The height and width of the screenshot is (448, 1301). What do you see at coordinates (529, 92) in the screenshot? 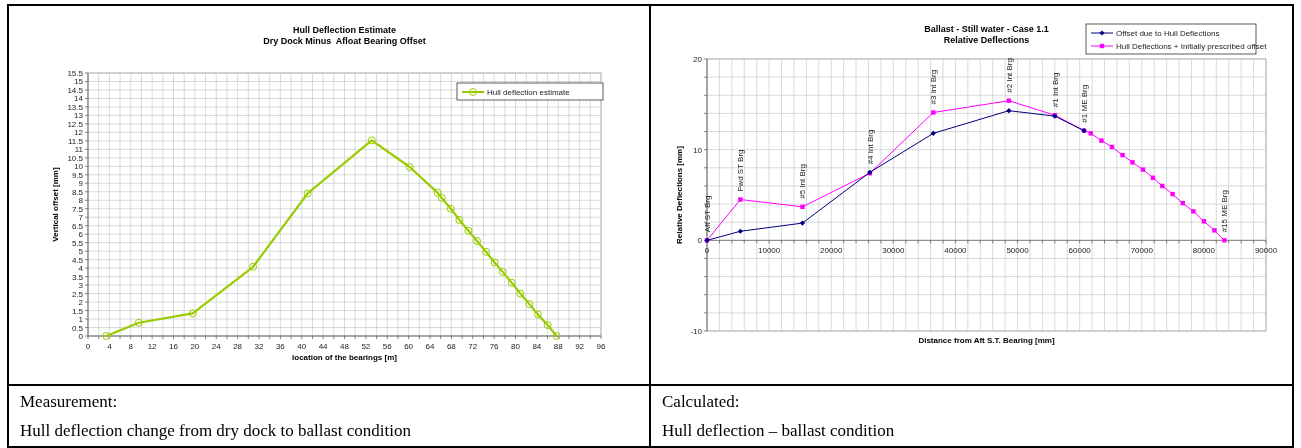
I see `legend-label: Hull deflection estimate` at bounding box center [529, 92].